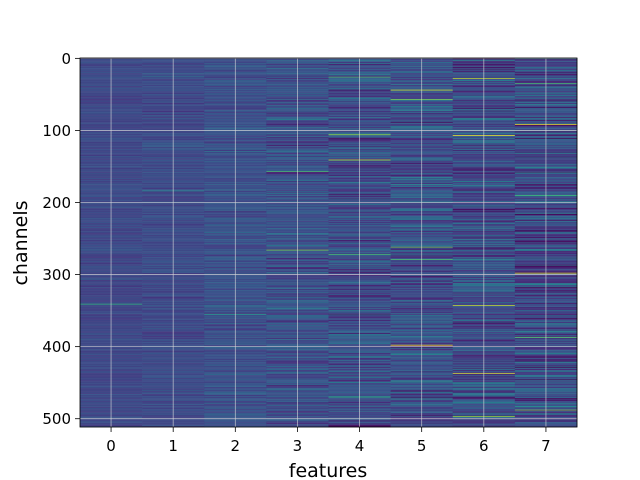  Describe the element at coordinates (56, 419) in the screenshot. I see `y-tick-label: 500` at that location.